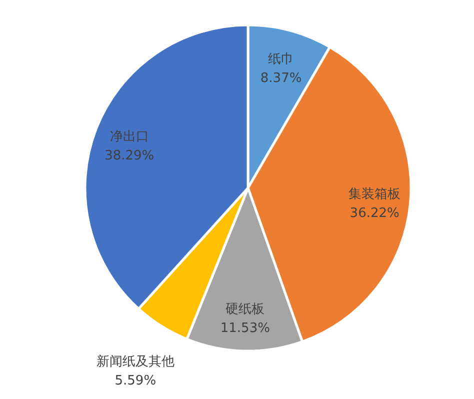 The height and width of the screenshot is (399, 474). Describe the element at coordinates (129, 156) in the screenshot. I see `data-label: 38.29%` at that location.